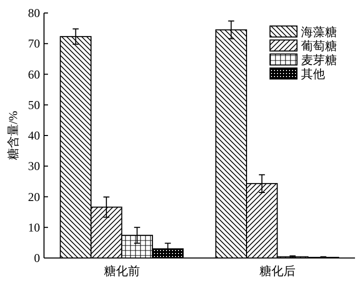 This screenshot has width=360, height=281. What do you see at coordinates (319, 32) in the screenshot?
I see `legend-label: 海藻糖` at bounding box center [319, 32].